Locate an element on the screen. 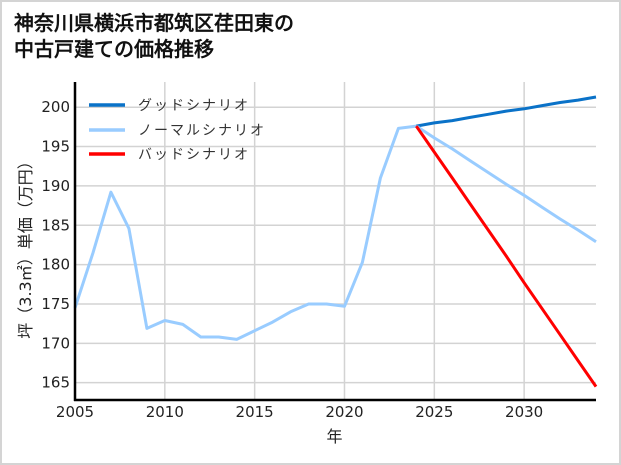  legend-label: ノーマルシナリオ is located at coordinates (202, 131).